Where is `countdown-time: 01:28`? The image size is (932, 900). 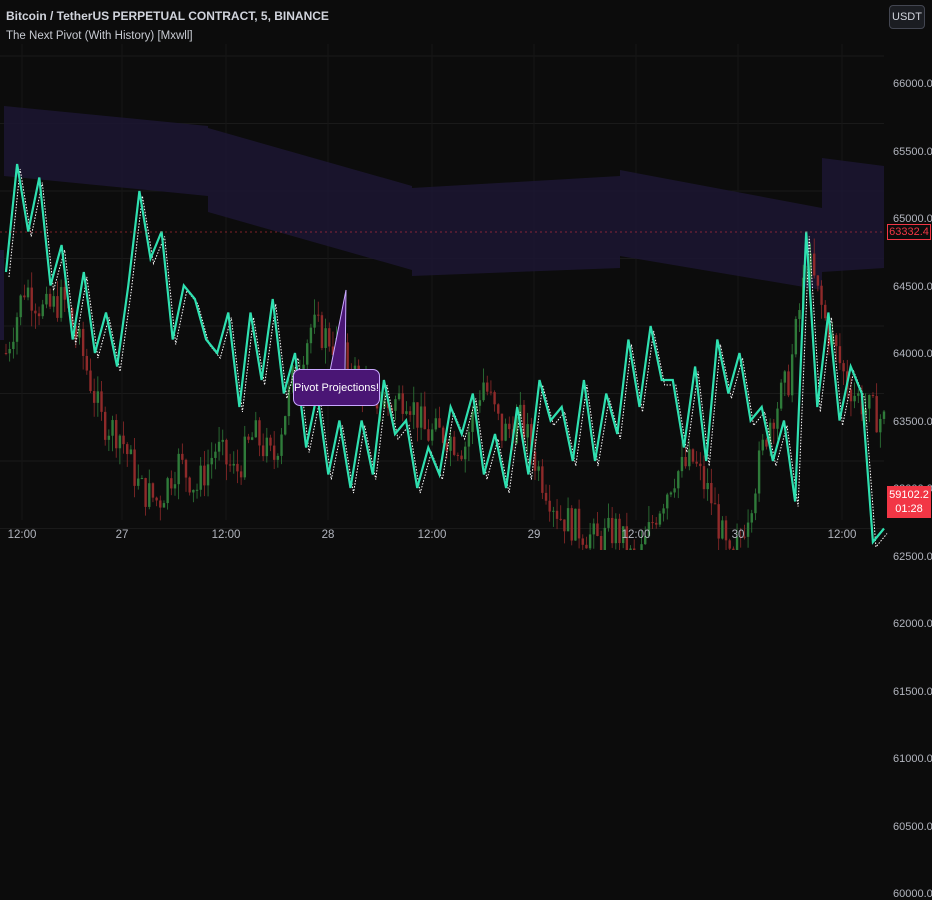 countdown-time: 01:28 is located at coordinates (909, 509).